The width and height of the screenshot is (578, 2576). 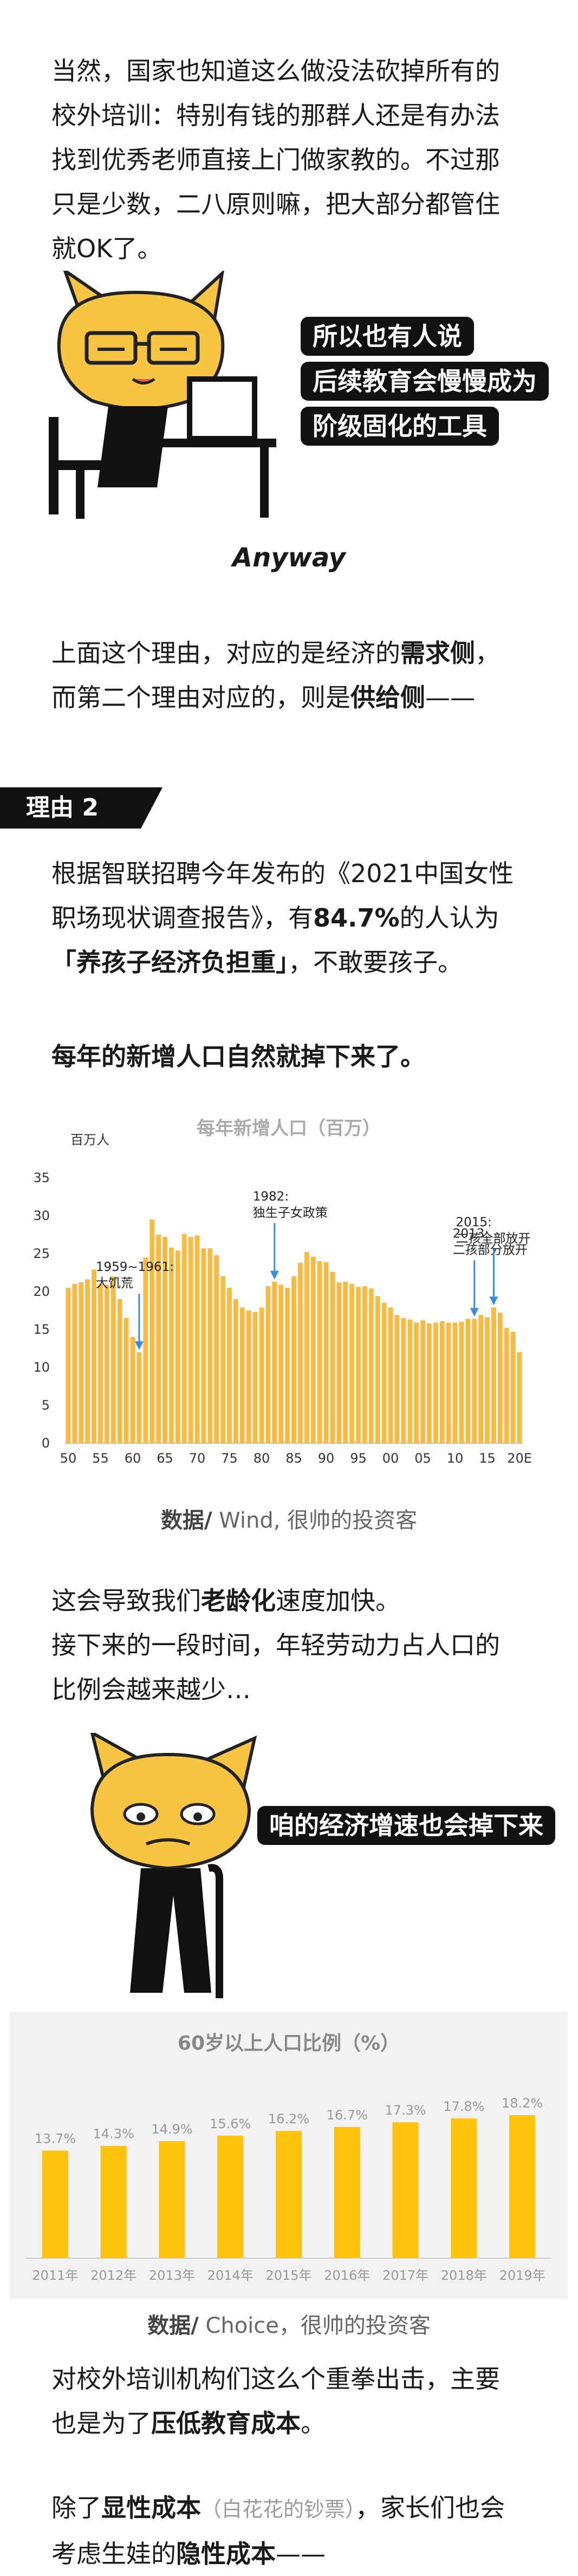 I want to click on x-tick-label: 95, so click(x=358, y=1458).